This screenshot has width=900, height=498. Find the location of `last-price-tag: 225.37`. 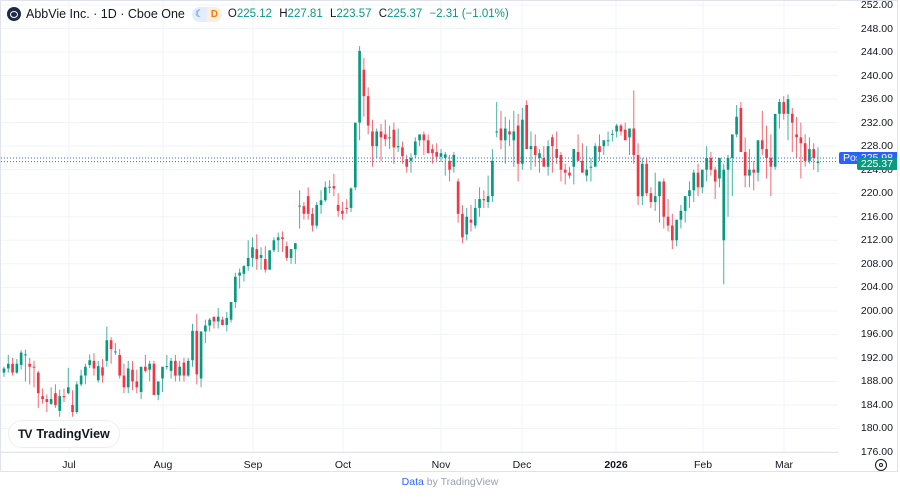

last-price-tag: 225.37 is located at coordinates (876, 163).